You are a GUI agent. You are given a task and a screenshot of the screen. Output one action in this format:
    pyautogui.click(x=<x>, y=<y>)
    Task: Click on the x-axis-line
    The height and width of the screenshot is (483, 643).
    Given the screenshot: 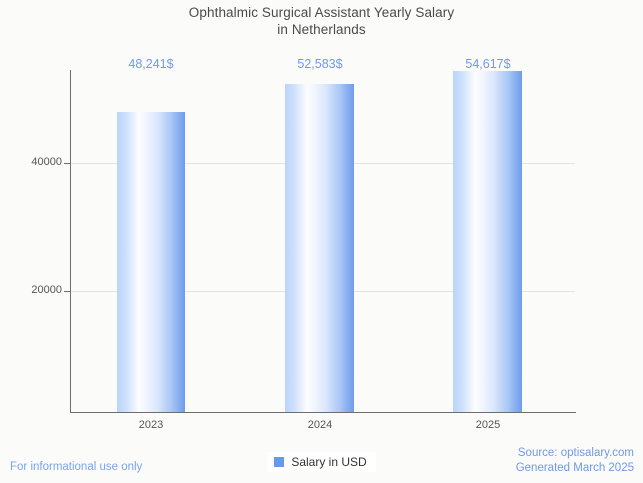 What is the action you would take?
    pyautogui.click(x=323, y=412)
    